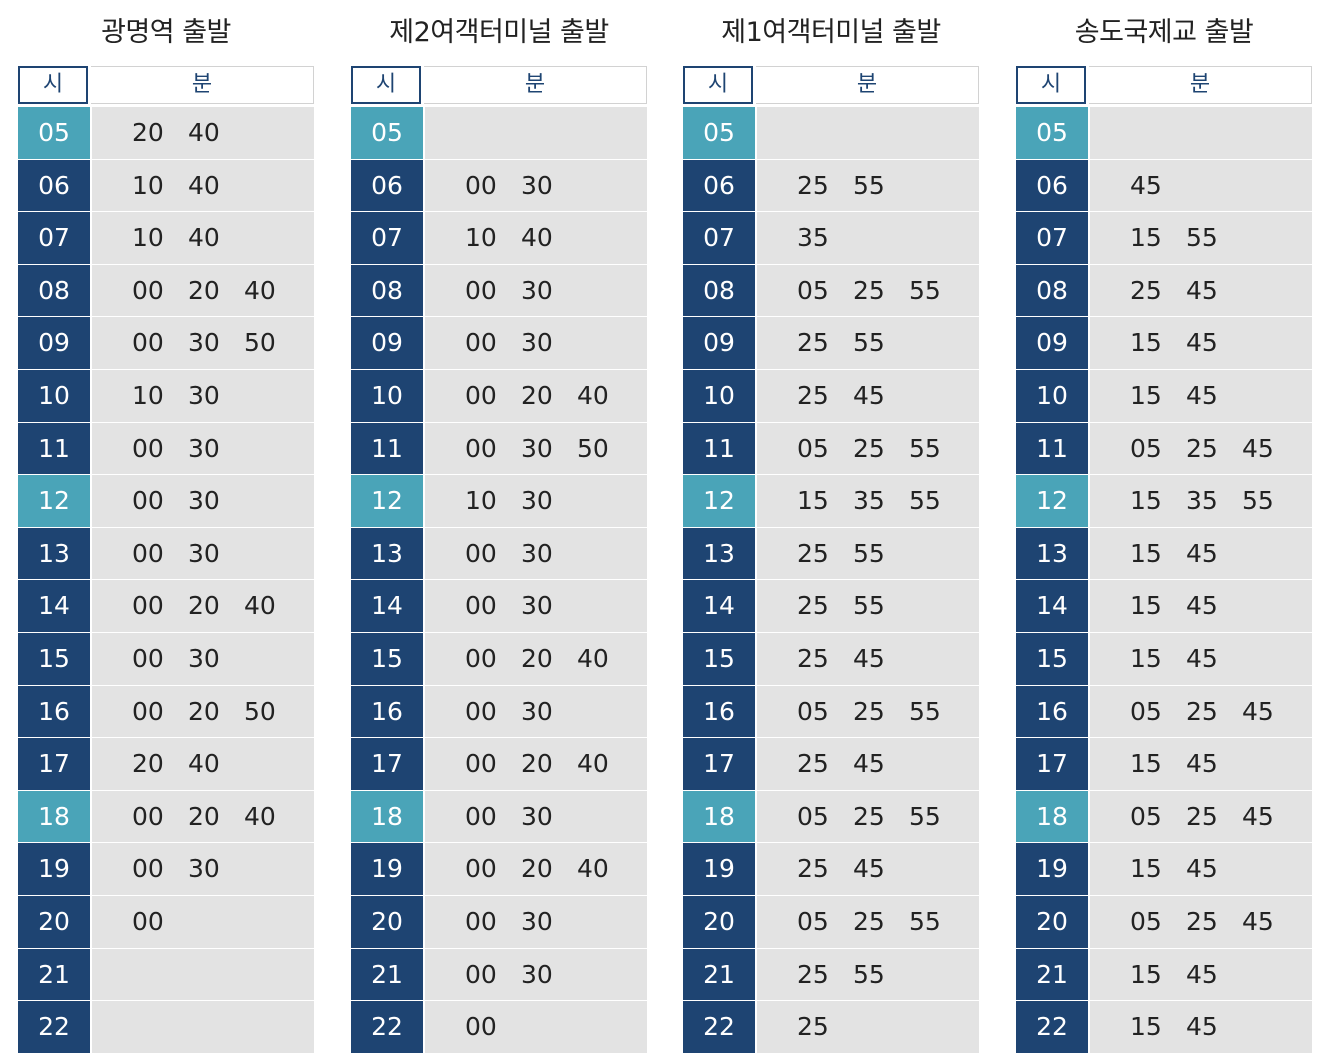  What do you see at coordinates (499, 764) in the screenshot?
I see `table-row: 17 00 20 40` at bounding box center [499, 764].